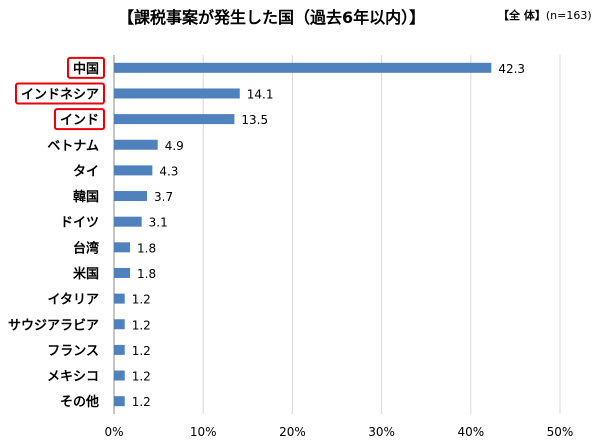 Image resolution: width=600 pixels, height=446 pixels. I want to click on x-tick-label: 0%, so click(113, 432).